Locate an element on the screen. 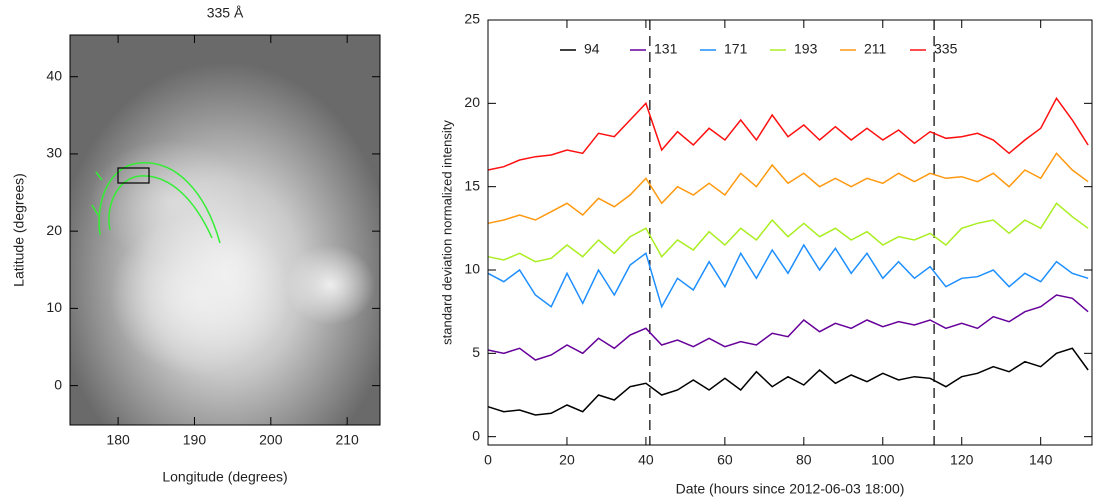  legend-label: 131 is located at coordinates (666, 49).